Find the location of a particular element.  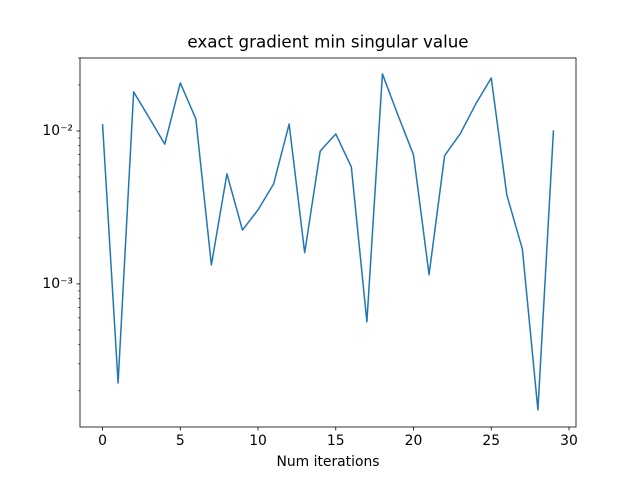

x-tick-label: 20 is located at coordinates (414, 441).